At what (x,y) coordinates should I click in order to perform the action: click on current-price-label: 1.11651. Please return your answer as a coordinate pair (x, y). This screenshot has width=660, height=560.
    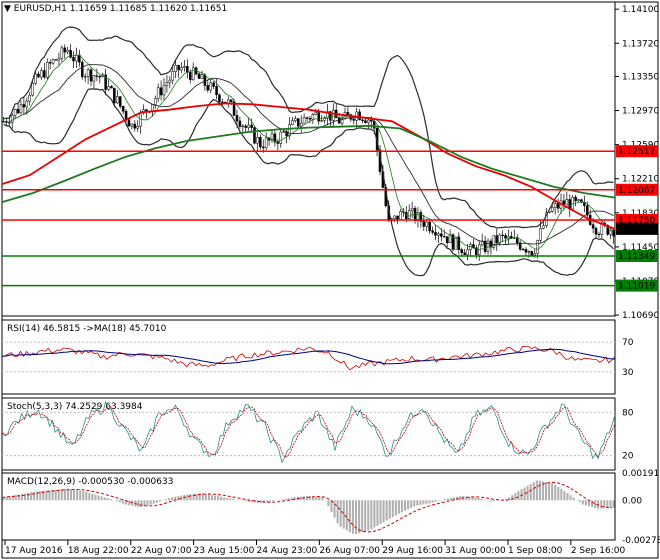
    Looking at the image, I should click on (636, 230).